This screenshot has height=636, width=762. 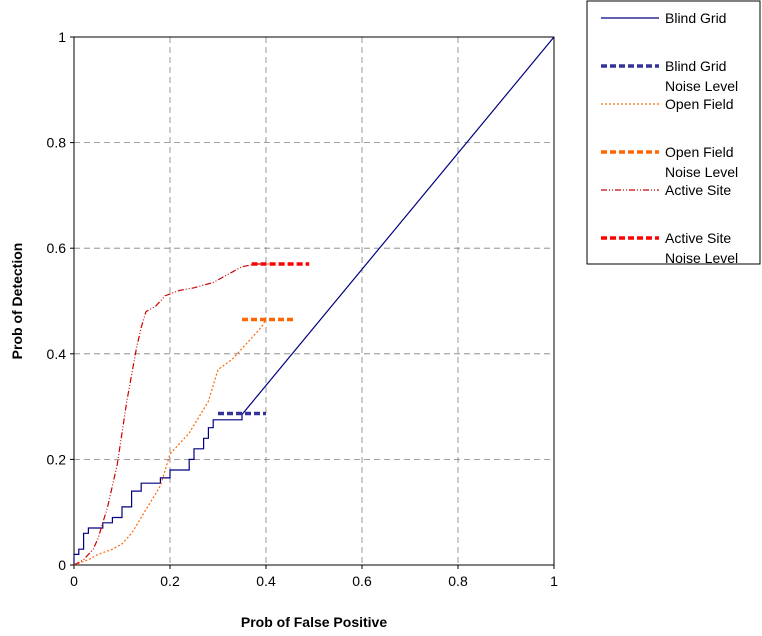 I want to click on x-axis-label: Prob of False Positive, so click(x=314, y=622).